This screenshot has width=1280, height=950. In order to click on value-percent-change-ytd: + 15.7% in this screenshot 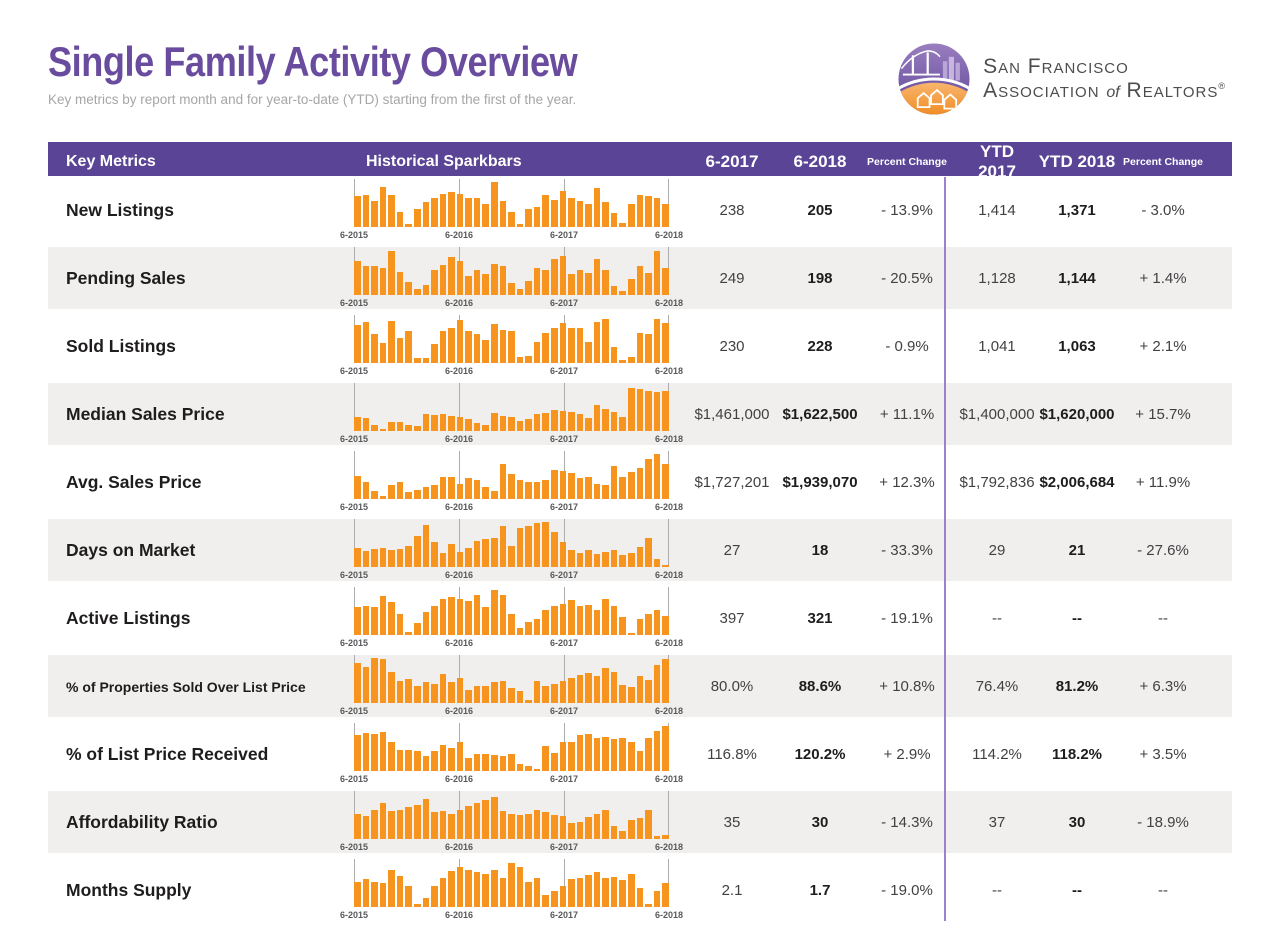, I will do `click(1163, 414)`.